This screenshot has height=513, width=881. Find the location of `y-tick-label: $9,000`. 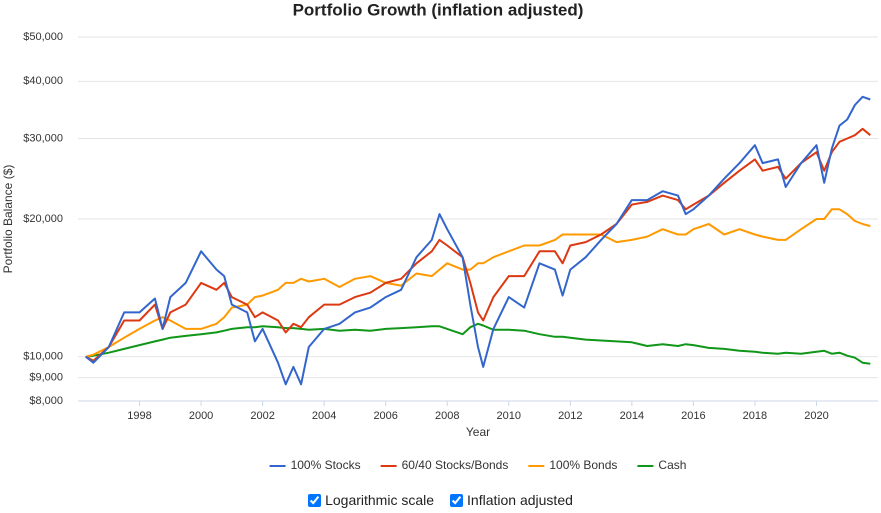

y-tick-label: $9,000 is located at coordinates (46, 378).